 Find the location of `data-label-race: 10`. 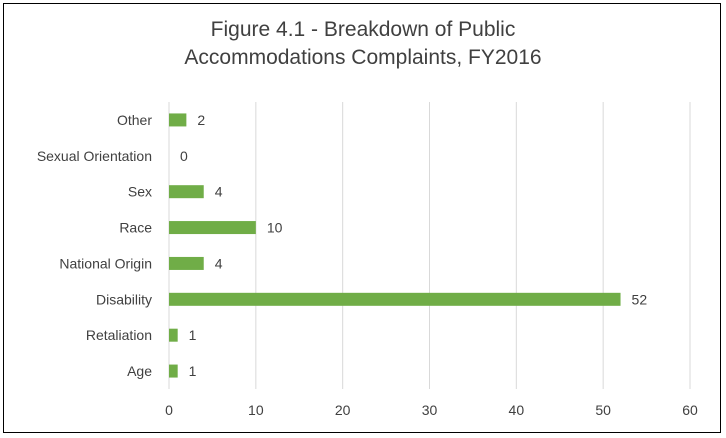

data-label-race: 10 is located at coordinates (275, 228).